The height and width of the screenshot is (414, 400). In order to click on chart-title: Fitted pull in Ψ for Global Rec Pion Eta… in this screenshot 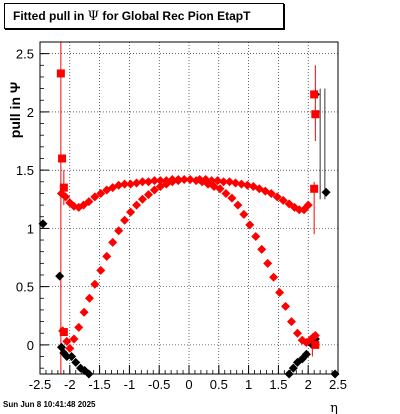, I will do `click(144, 16)`.